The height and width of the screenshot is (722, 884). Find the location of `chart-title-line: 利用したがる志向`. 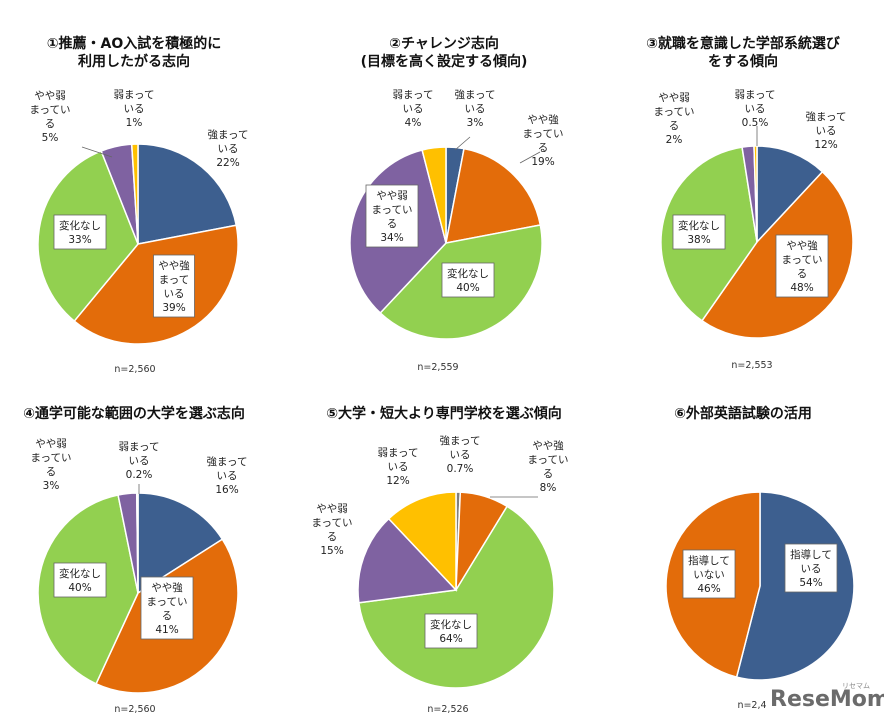

chart-title-line: 利用したがる志向 is located at coordinates (134, 61).